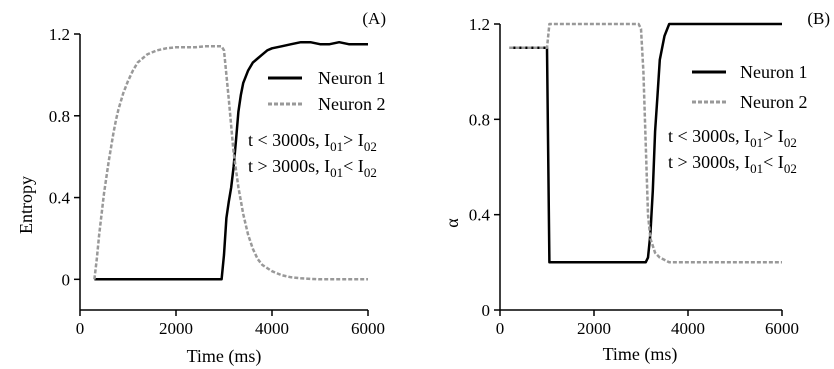  Describe the element at coordinates (224, 356) in the screenshot. I see `panel-a-x-axis-label: Time (ms)` at that location.